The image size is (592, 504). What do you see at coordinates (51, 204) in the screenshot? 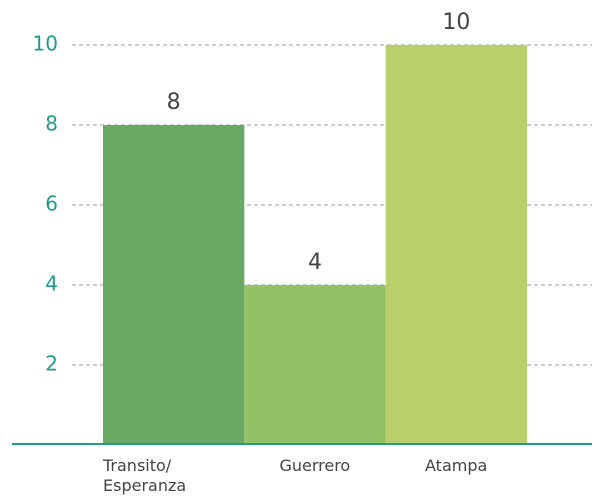
I see `y-tick-label: 6` at bounding box center [51, 204].